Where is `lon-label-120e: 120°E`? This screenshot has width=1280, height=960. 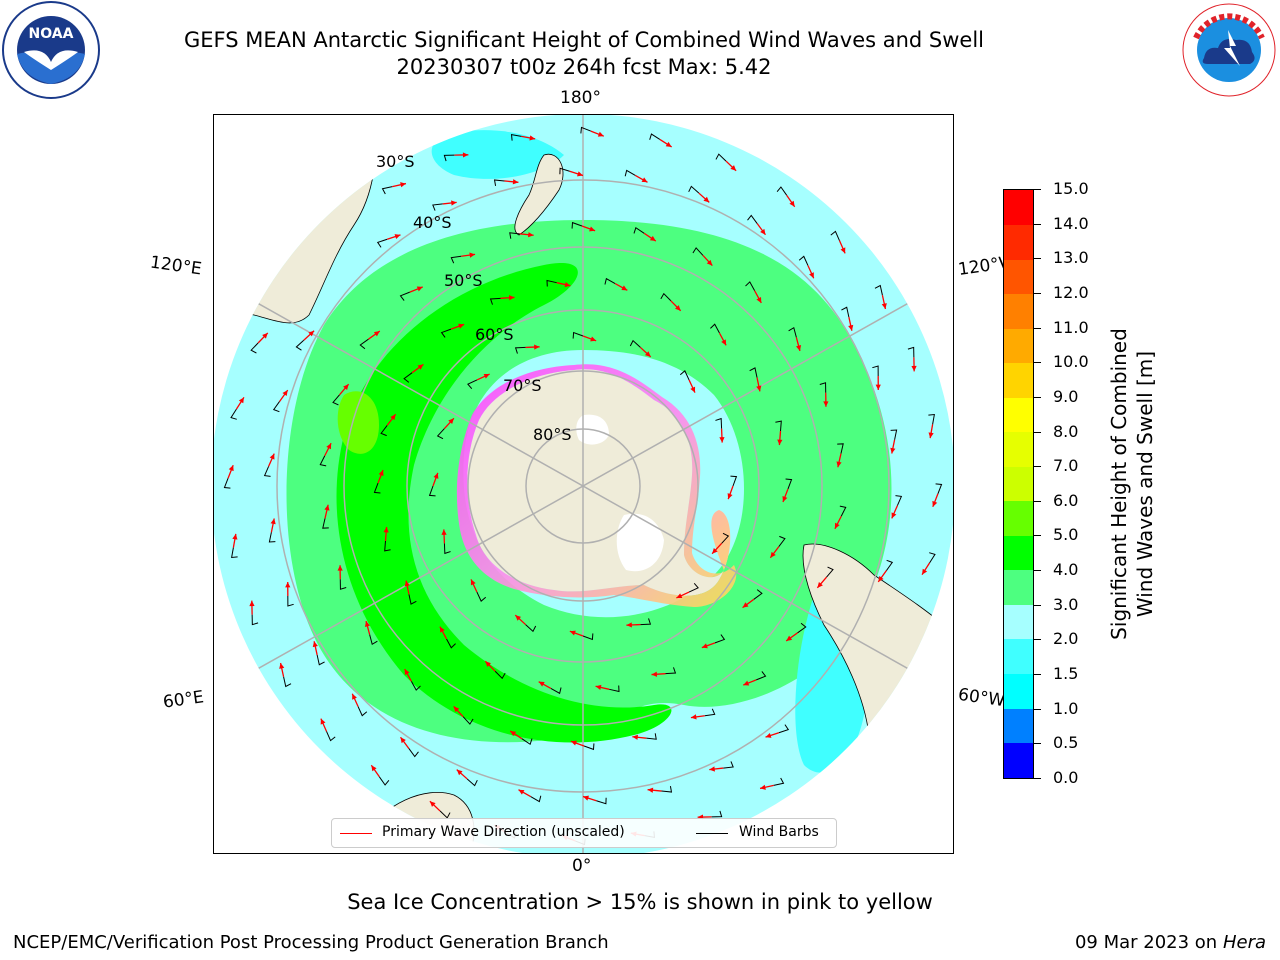 lon-label-120e: 120°E is located at coordinates (175, 266).